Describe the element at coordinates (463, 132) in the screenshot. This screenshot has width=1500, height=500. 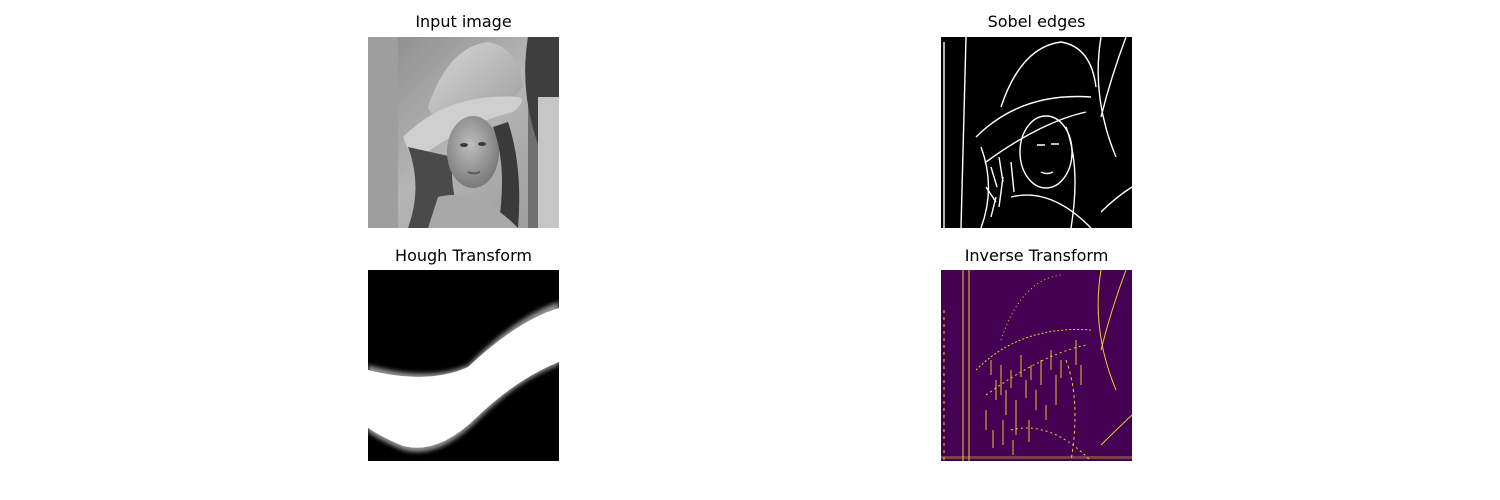
I see `input-image` at that location.